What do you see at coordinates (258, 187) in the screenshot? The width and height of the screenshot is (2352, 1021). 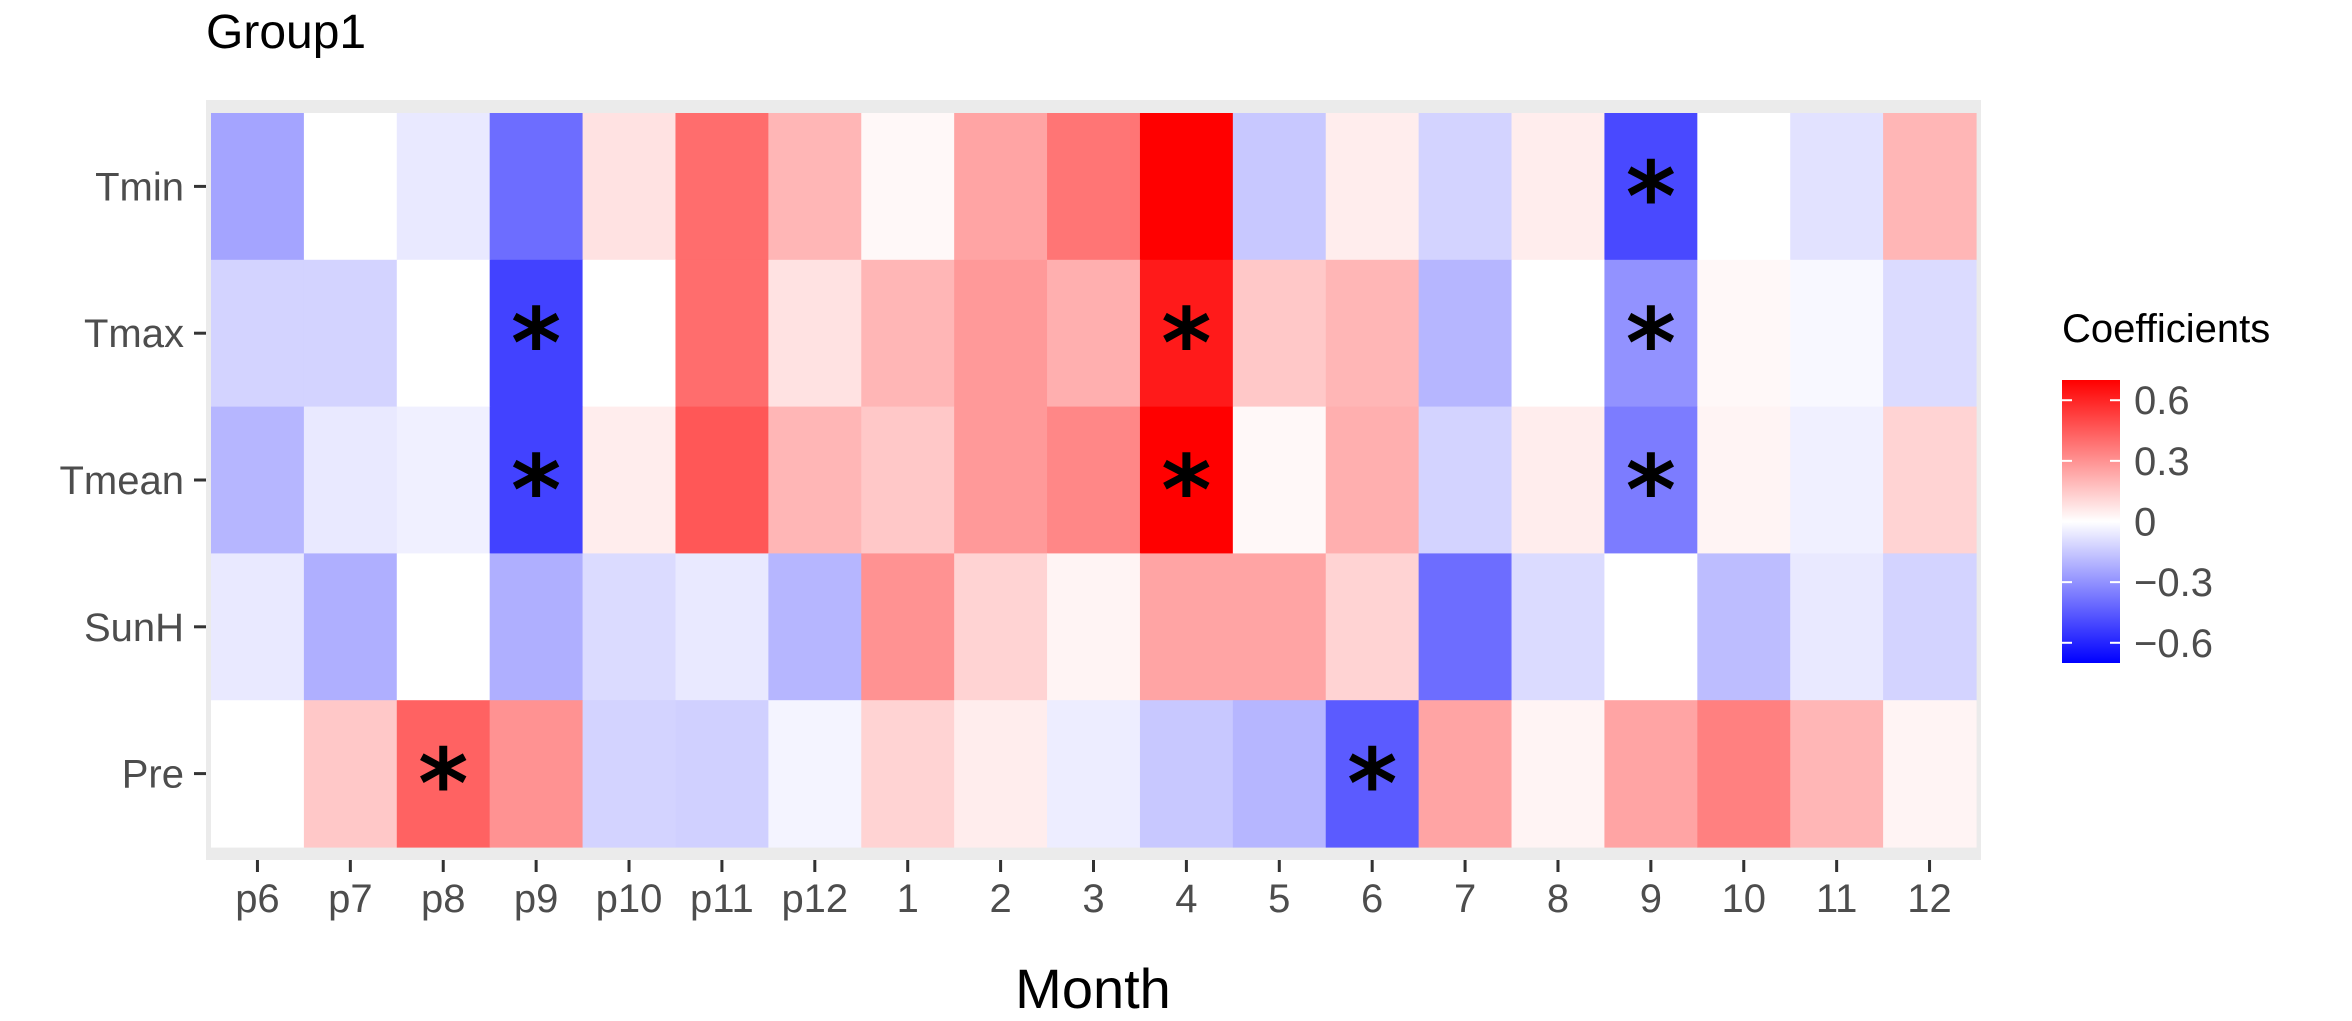 I see `heatmap-cell-tmin-p6` at bounding box center [258, 187].